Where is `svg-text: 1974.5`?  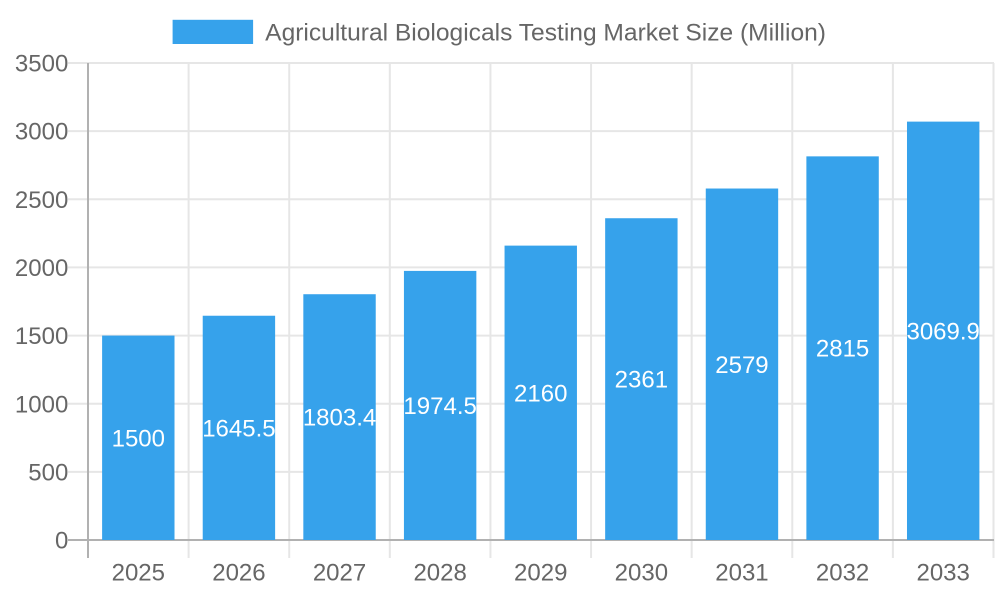 svg-text: 1974.5 is located at coordinates (439, 406).